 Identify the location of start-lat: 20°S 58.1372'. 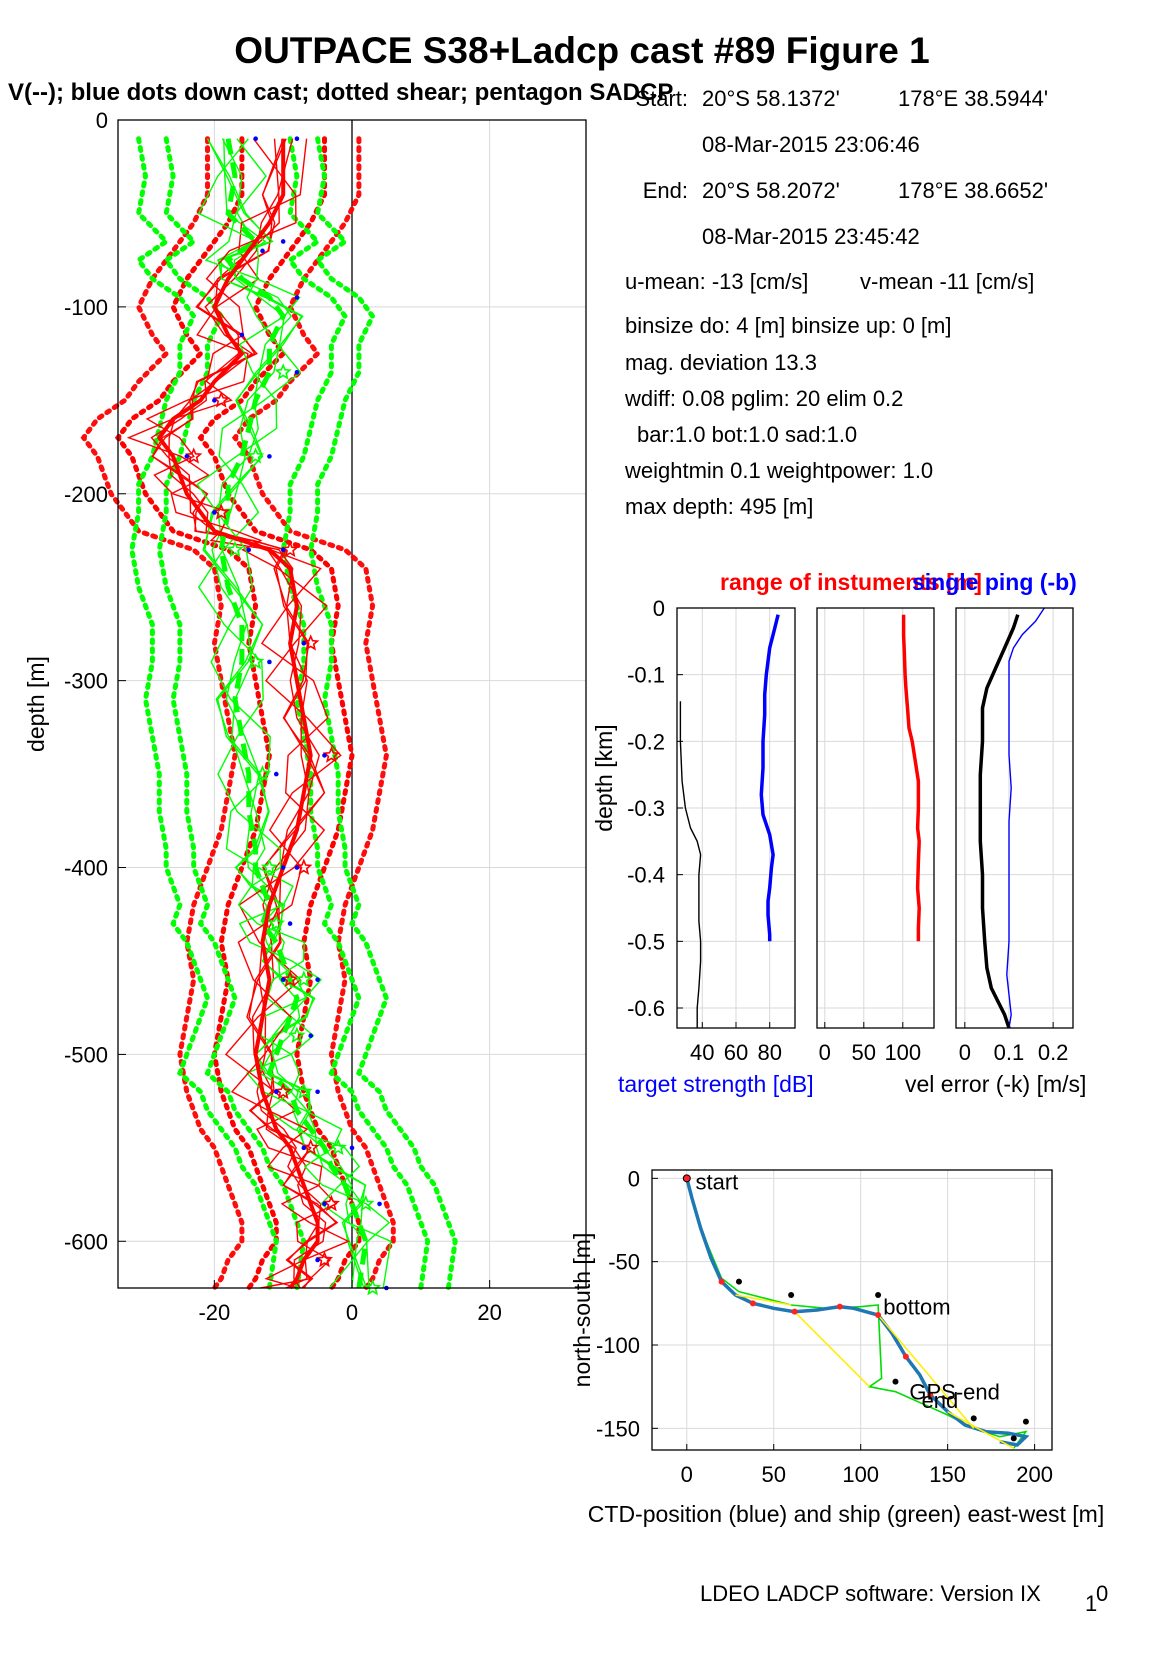
(771, 98).